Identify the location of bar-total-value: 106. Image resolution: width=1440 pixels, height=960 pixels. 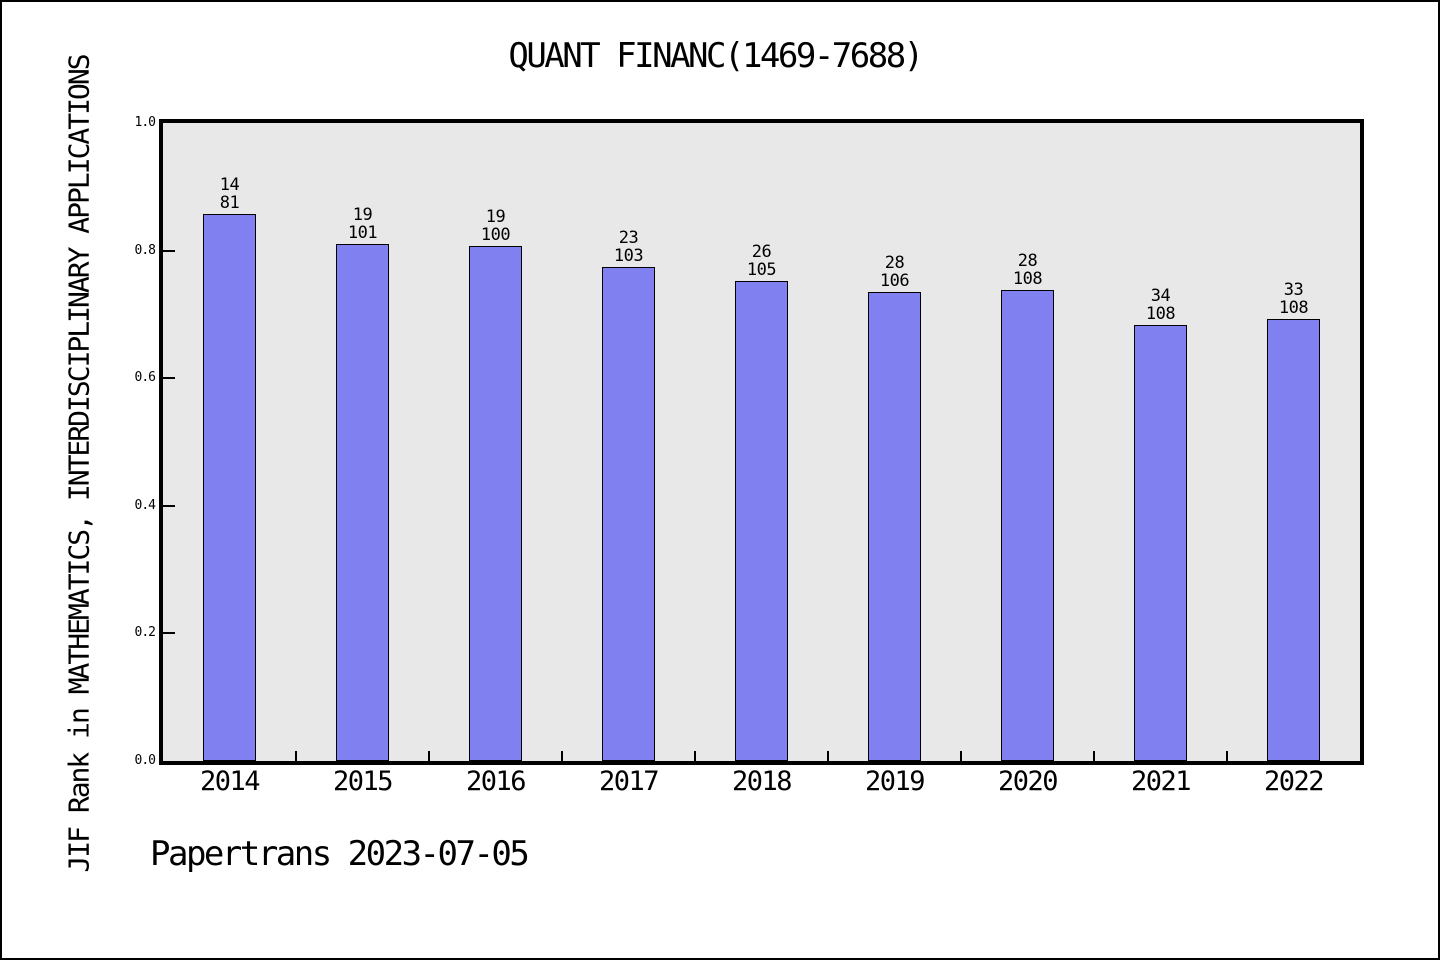
(894, 281).